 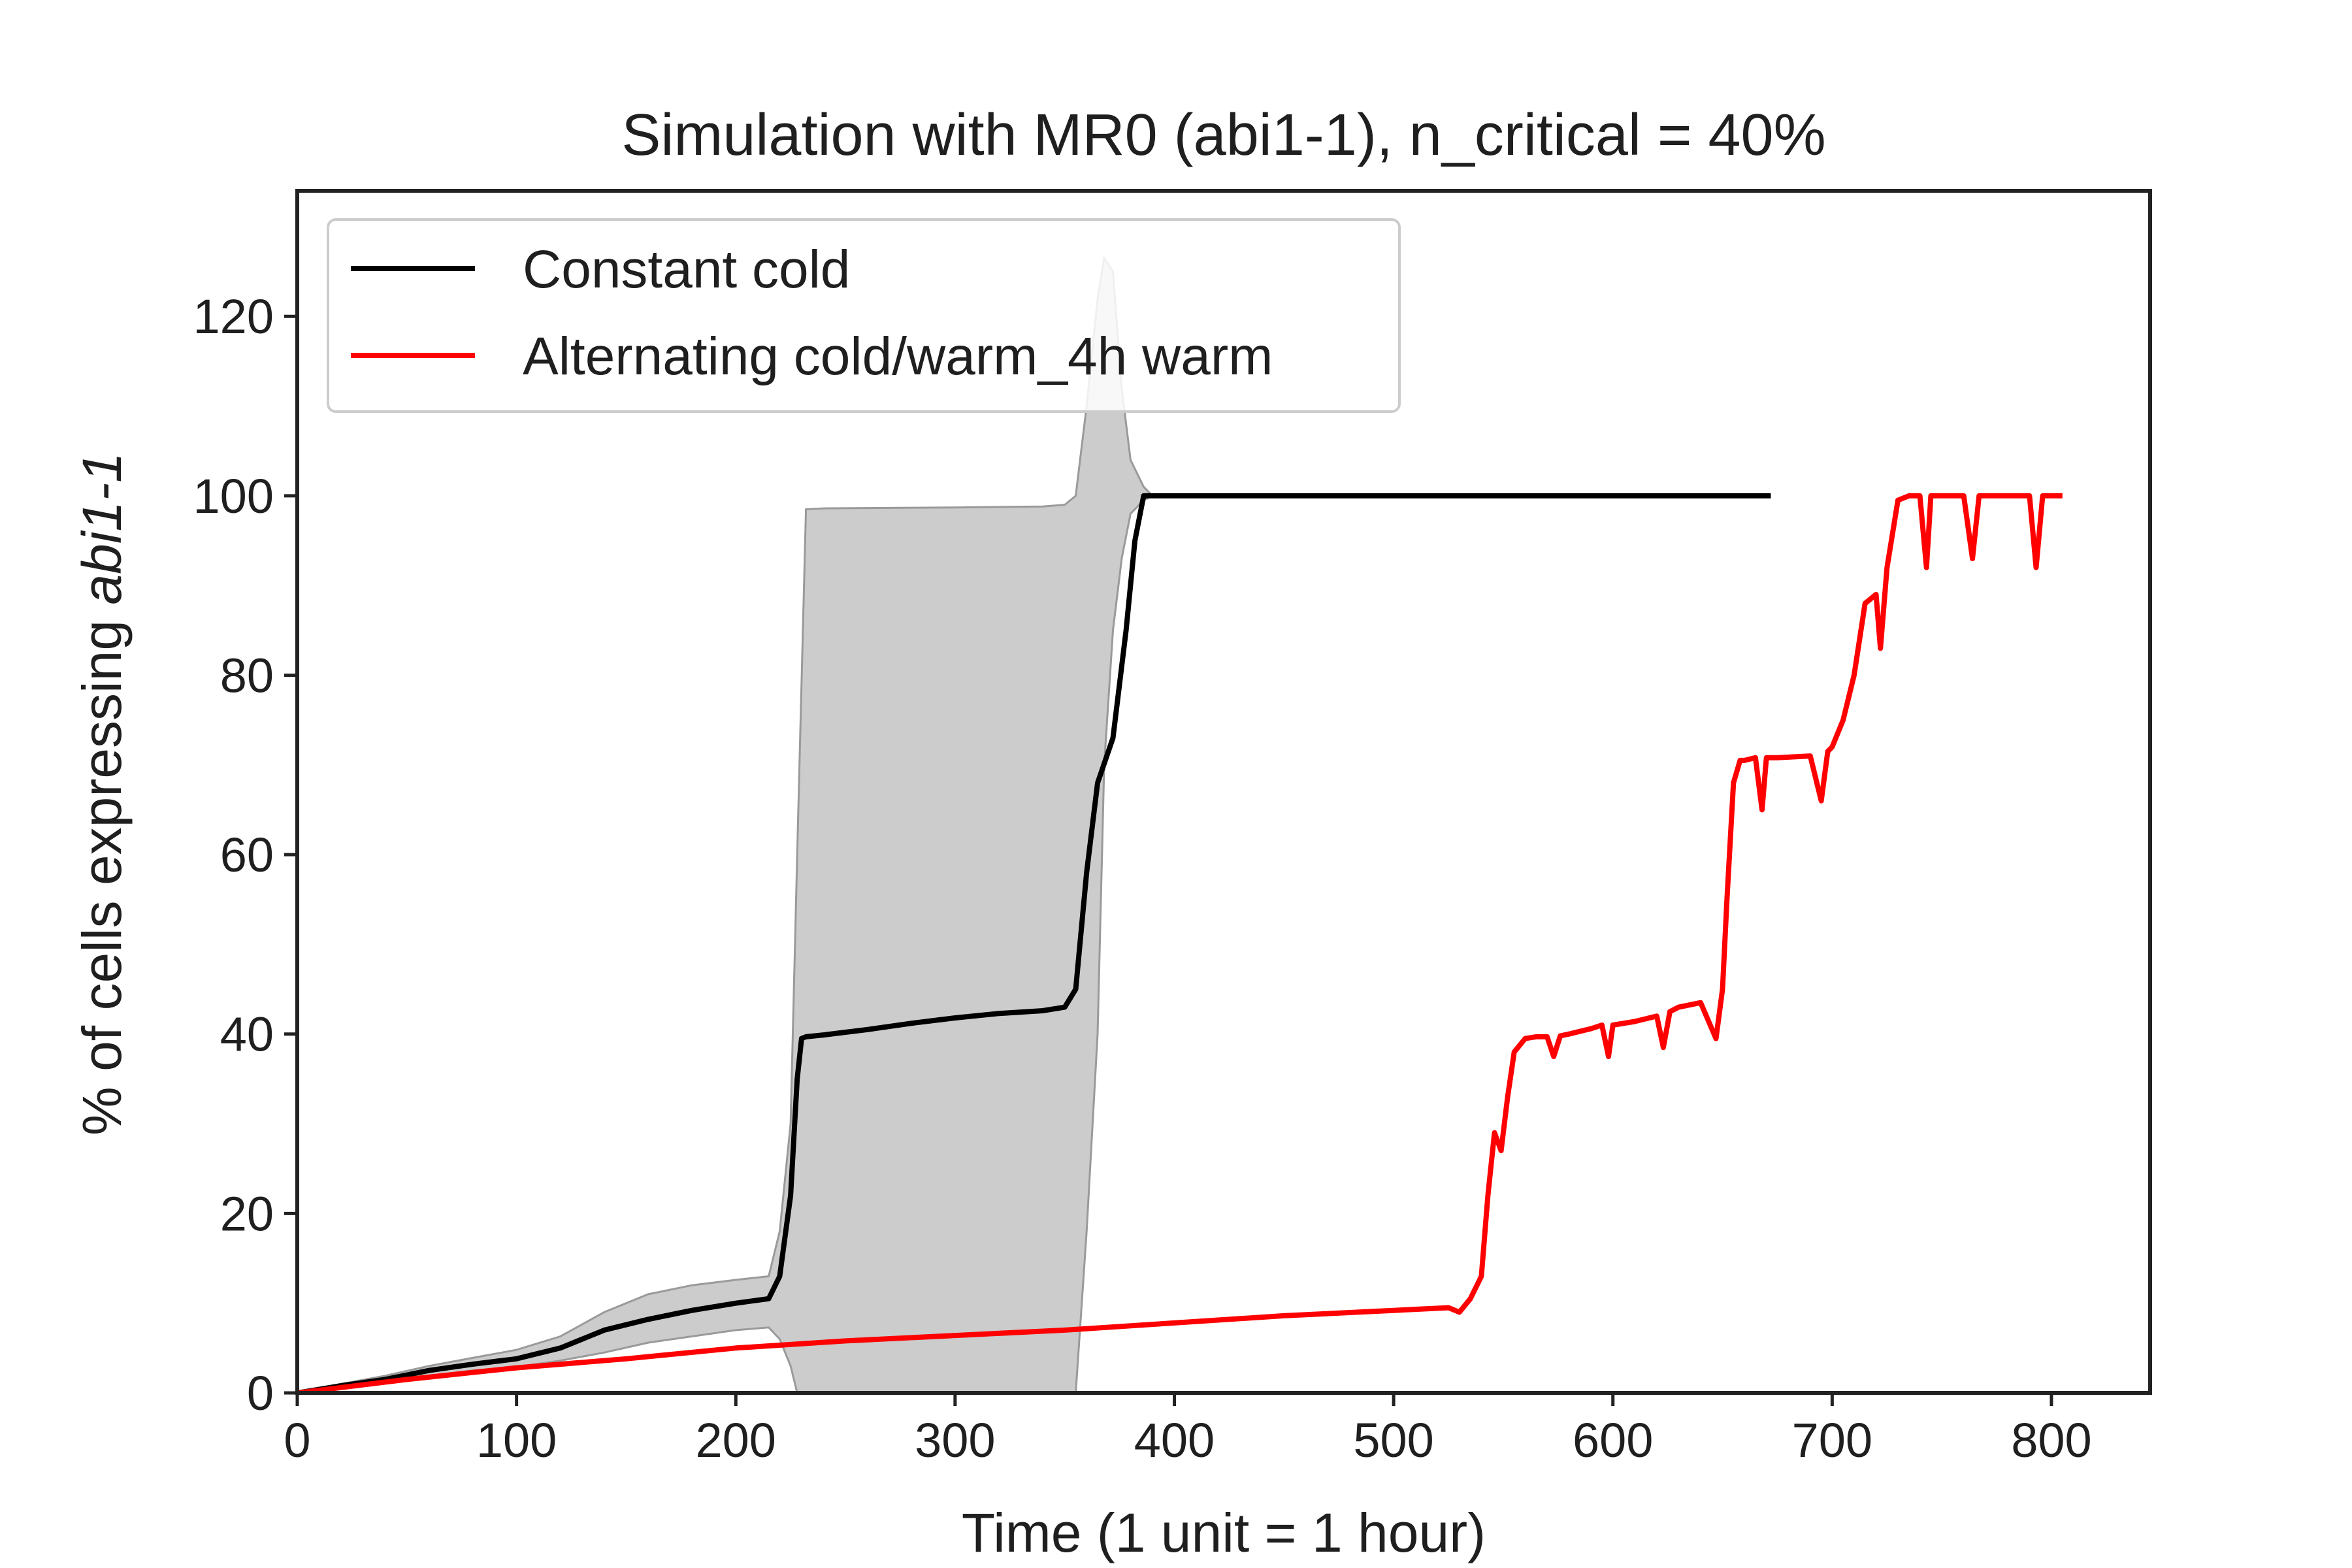 I want to click on y-axis-label-gene: abi1-1, so click(x=102, y=528).